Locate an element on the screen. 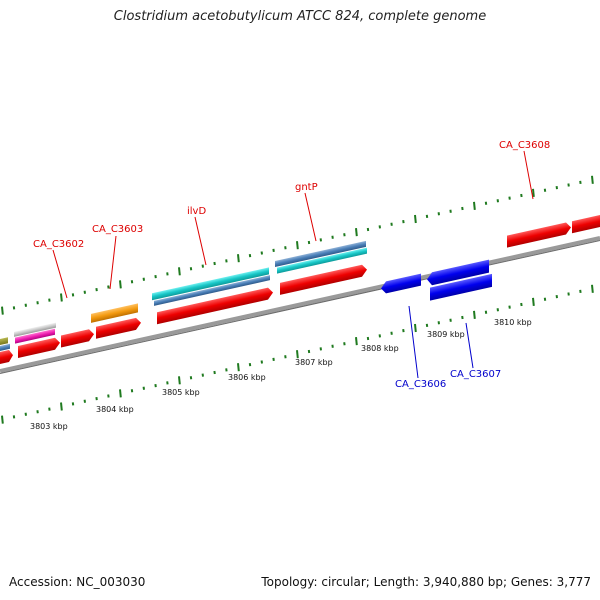 This screenshot has width=600, height=600. tick-label: 3805 kbp is located at coordinates (181, 392).